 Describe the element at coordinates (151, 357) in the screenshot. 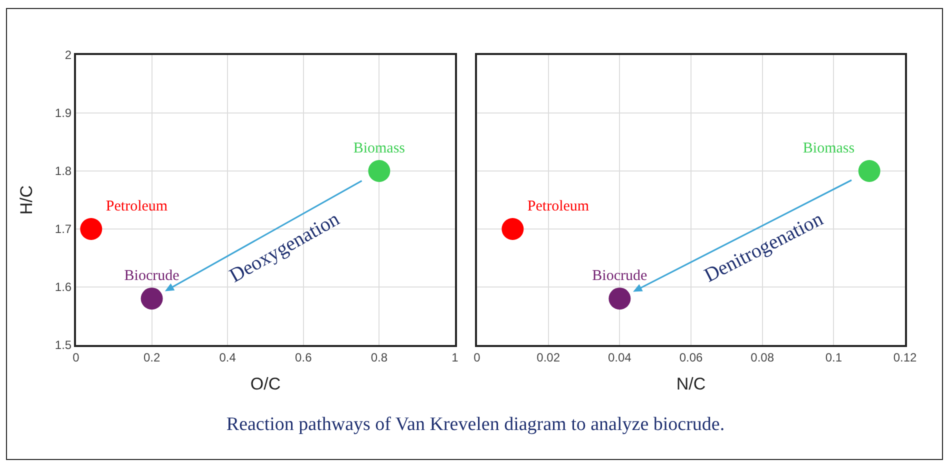

I see `x-tick-label: 0.2` at that location.